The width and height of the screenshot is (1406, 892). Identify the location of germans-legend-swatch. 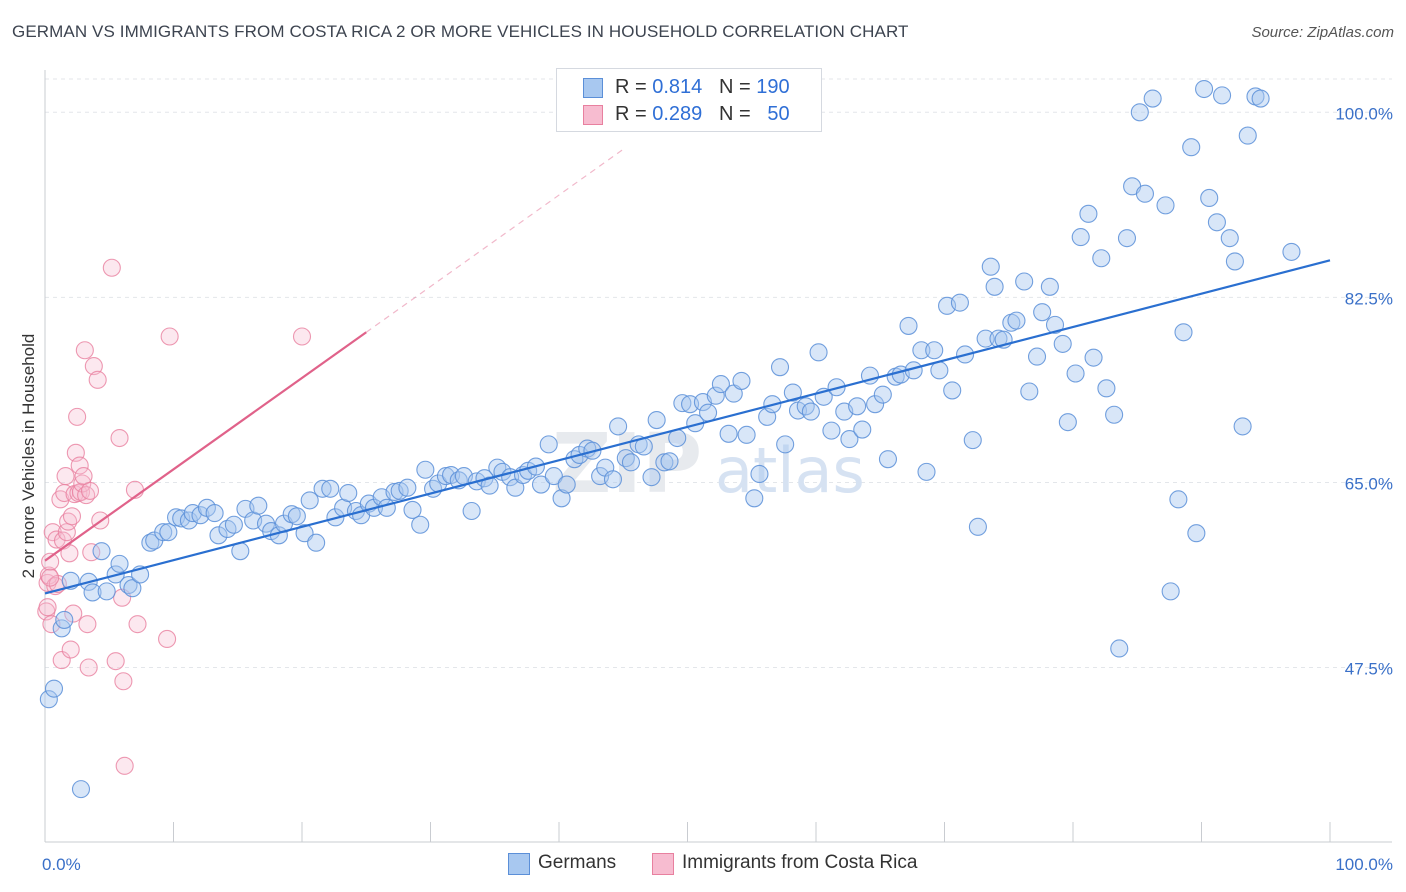
(519, 864).